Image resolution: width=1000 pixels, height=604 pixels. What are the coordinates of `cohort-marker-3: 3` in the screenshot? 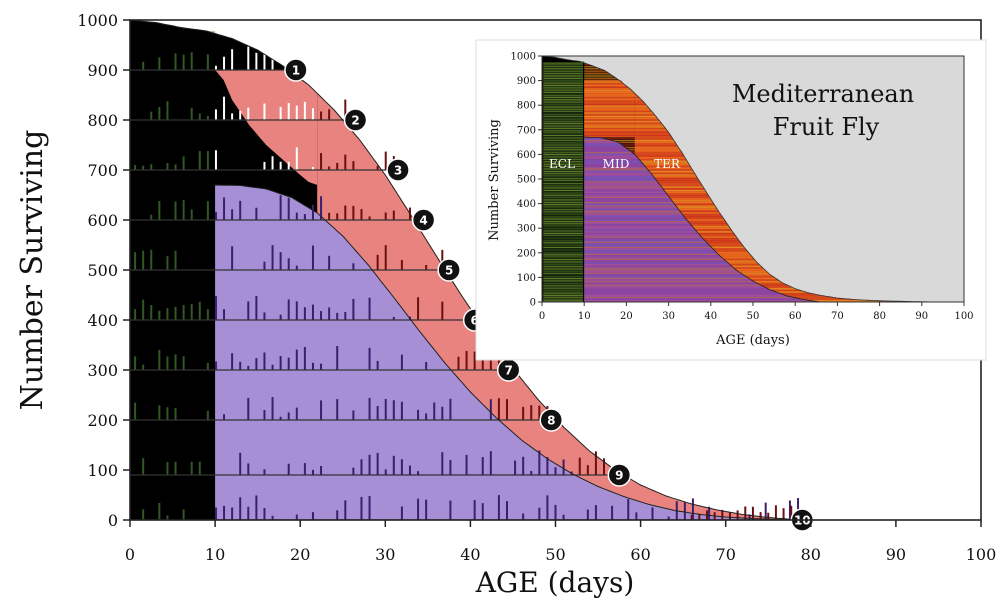 It's located at (398, 170).